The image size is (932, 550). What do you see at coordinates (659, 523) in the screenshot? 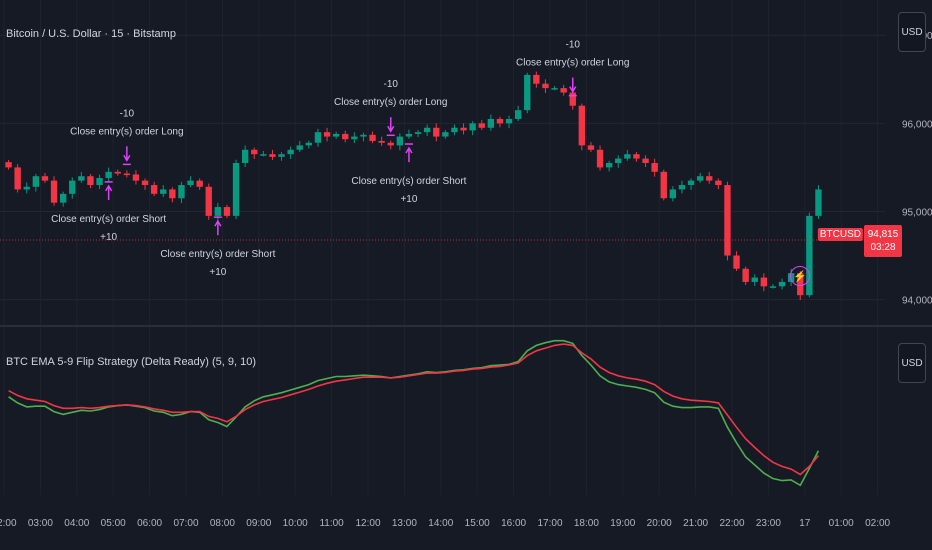
I see `time-tick-label: 20:00` at bounding box center [659, 523].